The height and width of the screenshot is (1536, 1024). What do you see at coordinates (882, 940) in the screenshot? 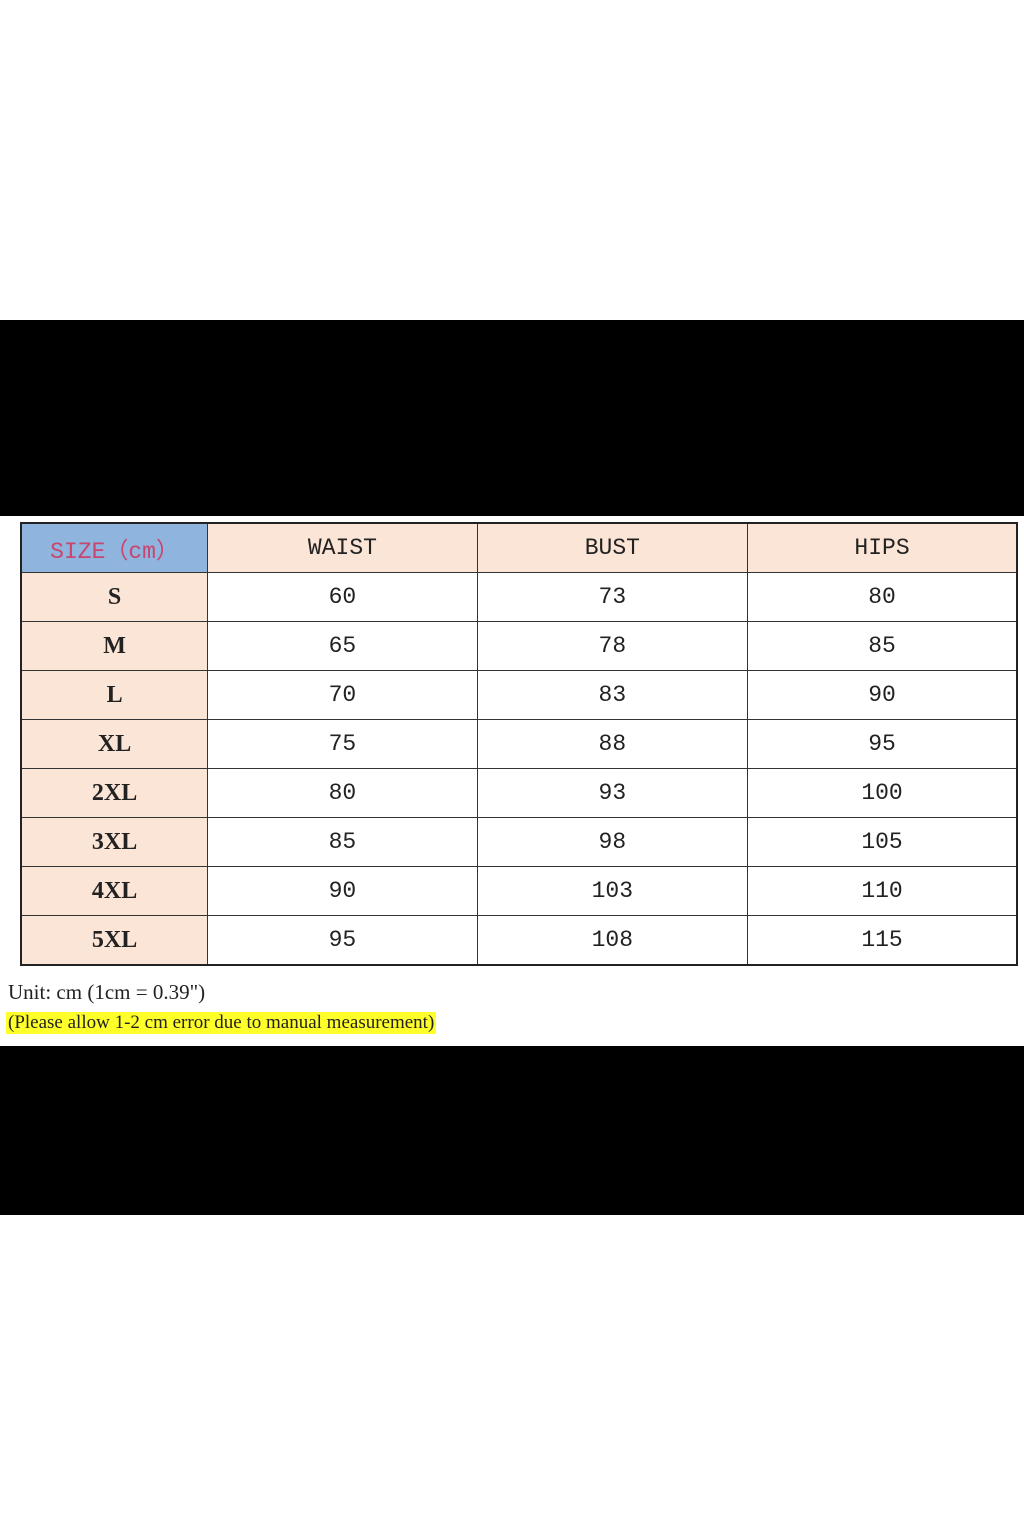
I see `measurement-cell: 115` at bounding box center [882, 940].